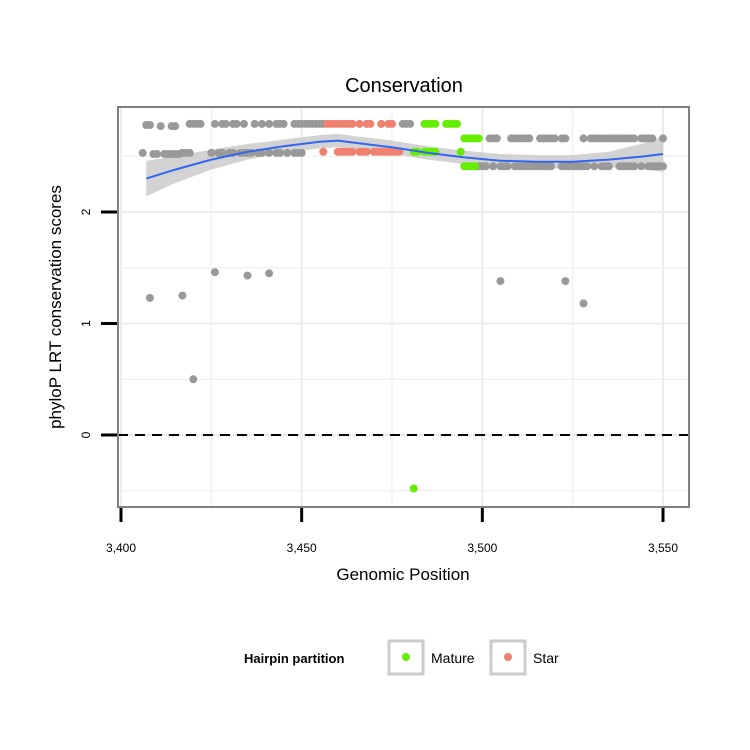  I want to click on y-axis: 0 1 2, so click(98, 323).